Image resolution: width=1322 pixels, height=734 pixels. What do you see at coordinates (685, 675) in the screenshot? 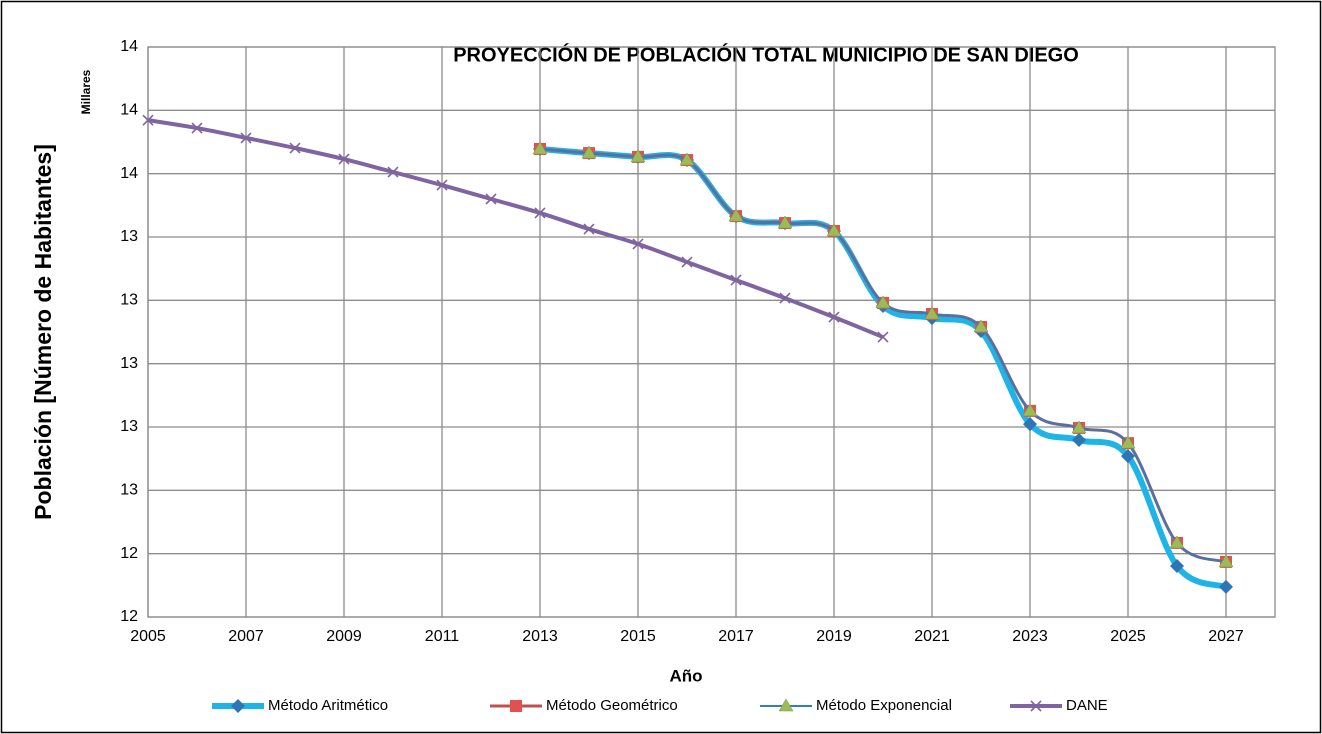
I see `x-axis-title: Año` at bounding box center [685, 675].